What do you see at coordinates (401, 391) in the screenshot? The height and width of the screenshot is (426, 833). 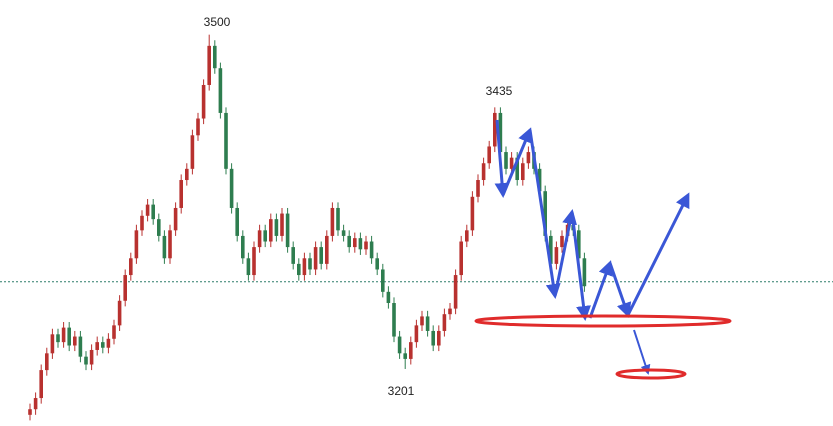 I see `low-label: 3201` at bounding box center [401, 391].